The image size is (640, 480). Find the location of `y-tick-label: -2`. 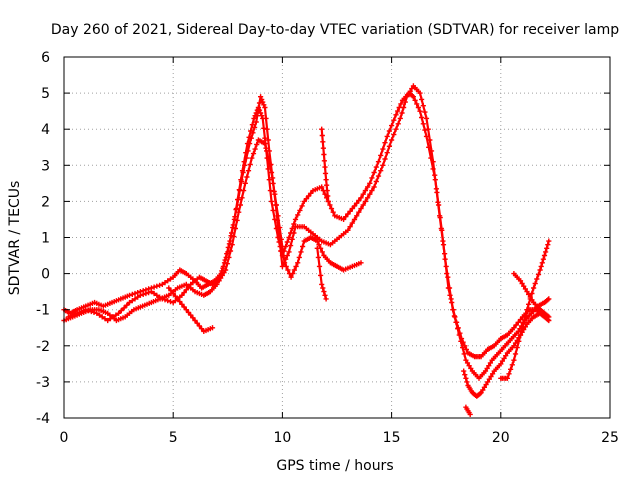

y-tick-label: -2 is located at coordinates (43, 347).